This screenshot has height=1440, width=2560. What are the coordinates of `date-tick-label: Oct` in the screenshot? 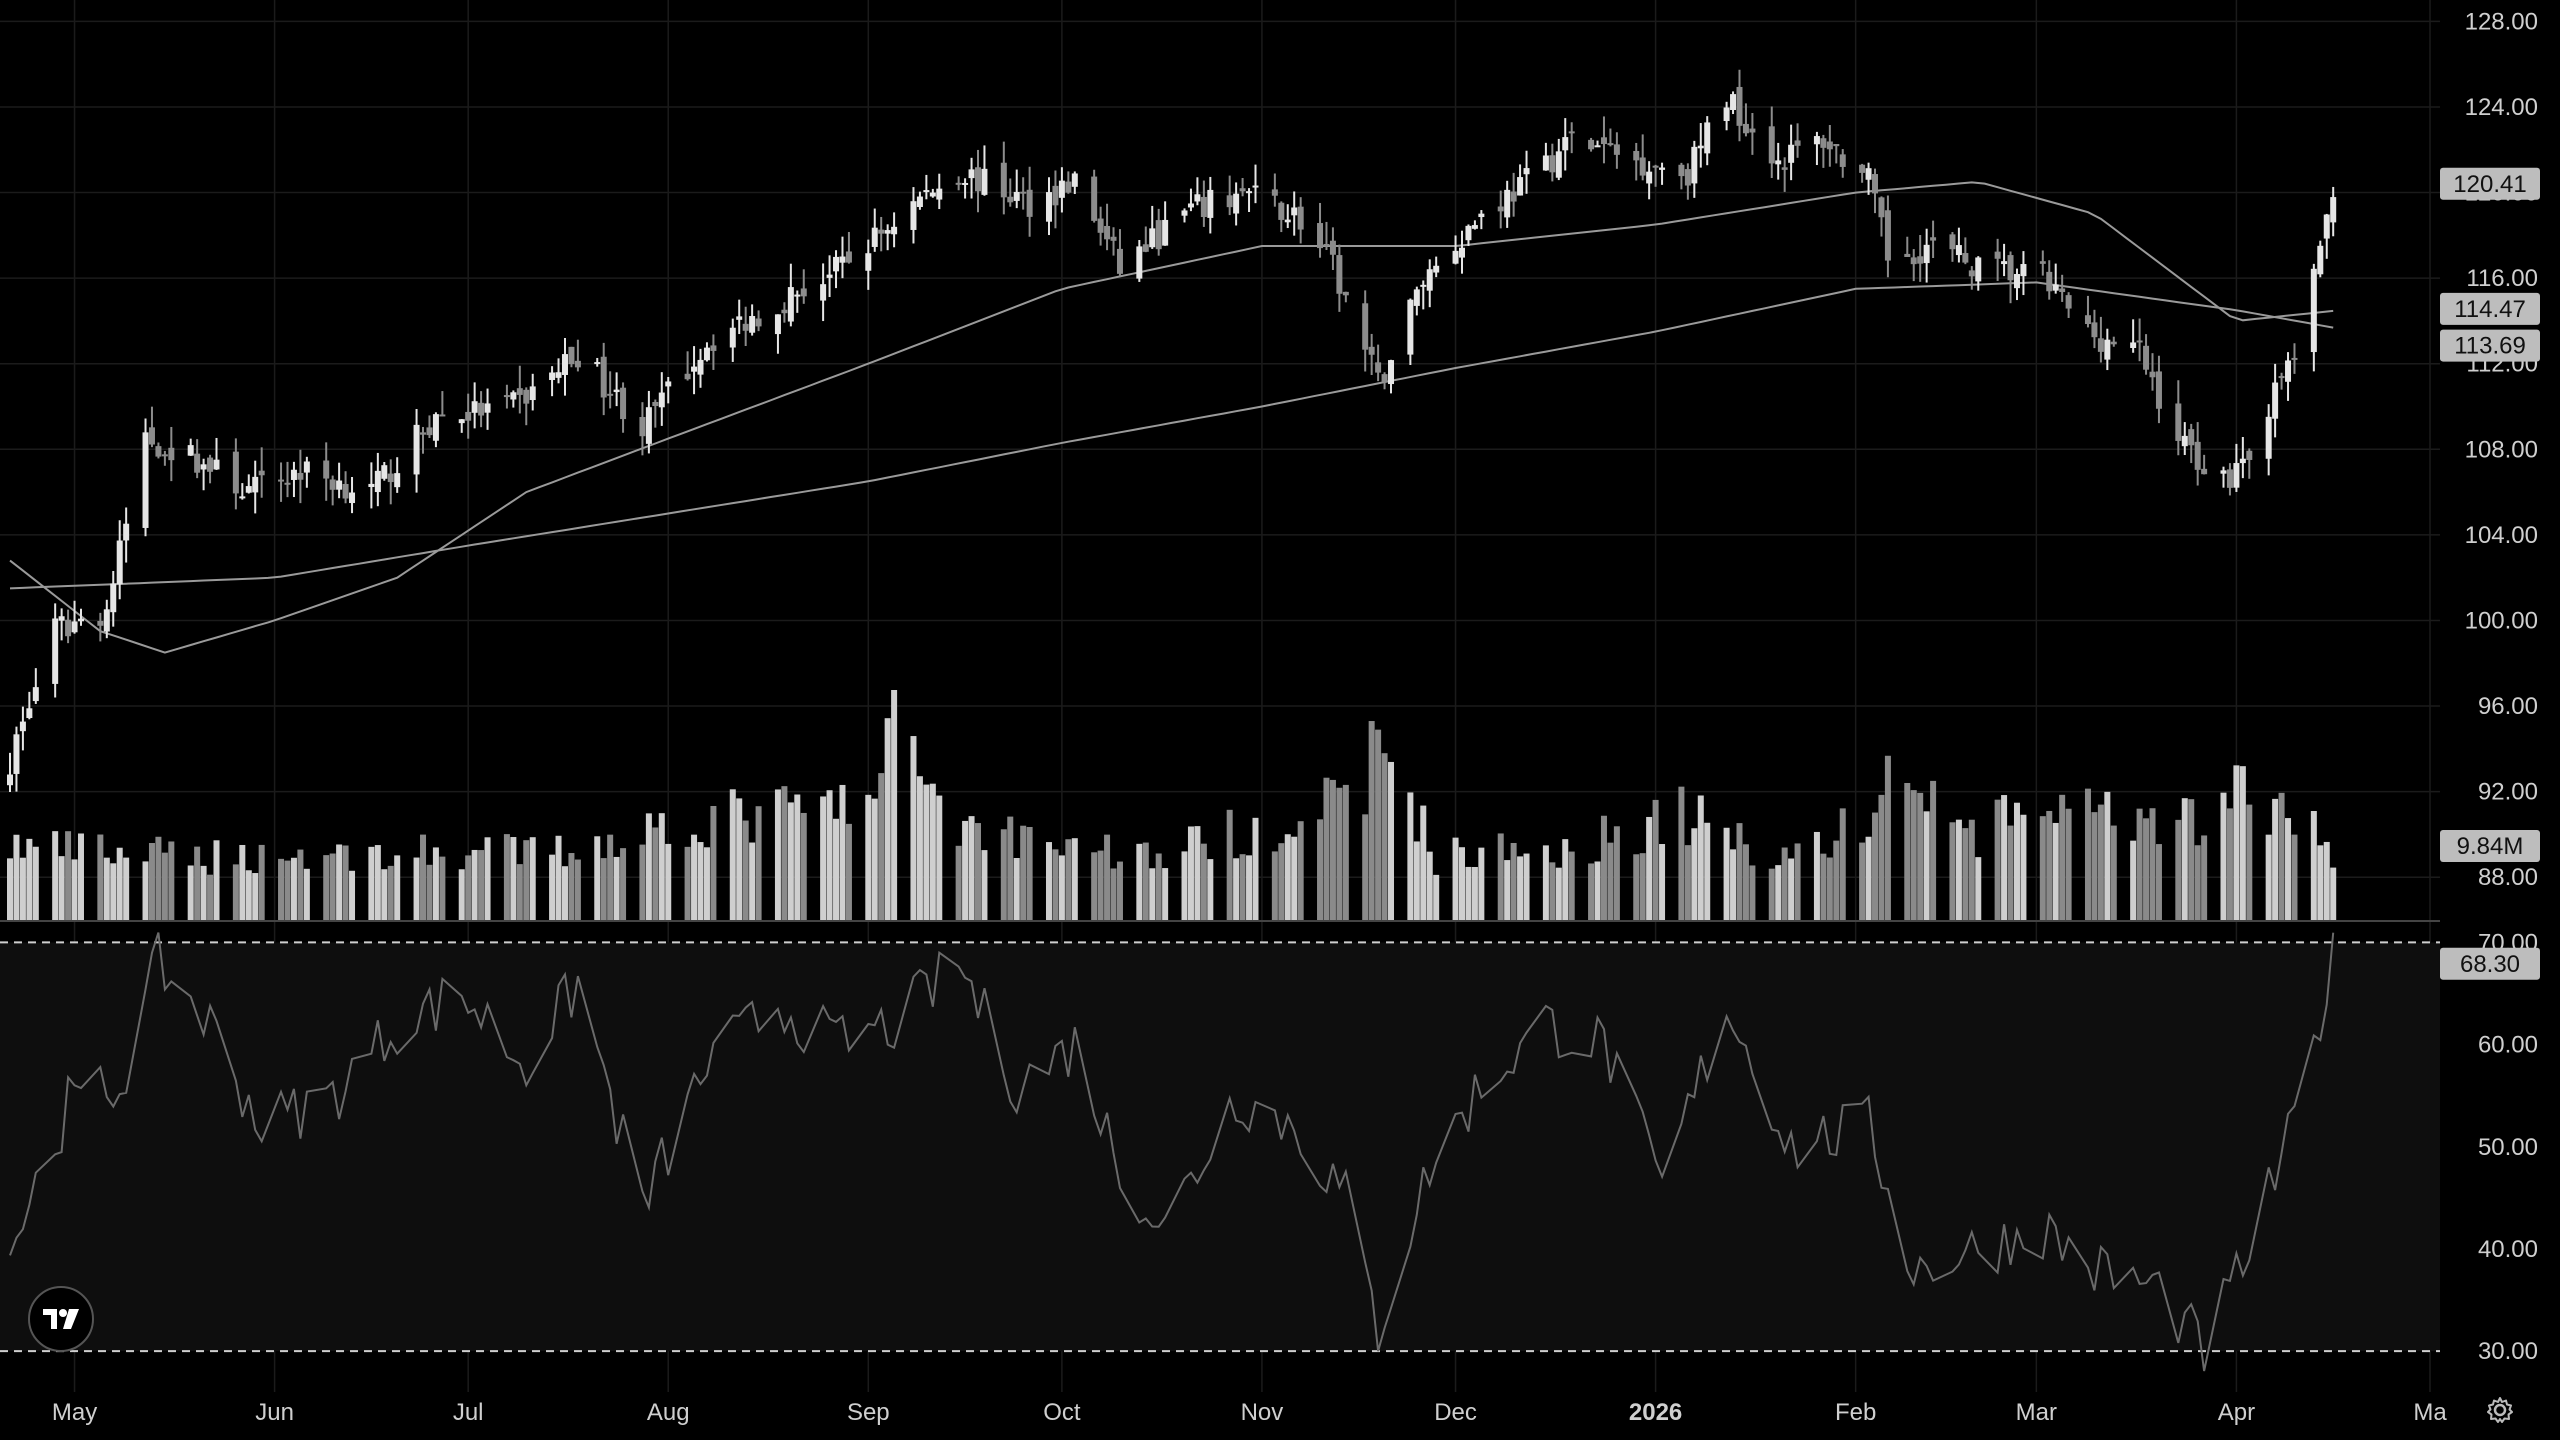 It's located at (1062, 1412).